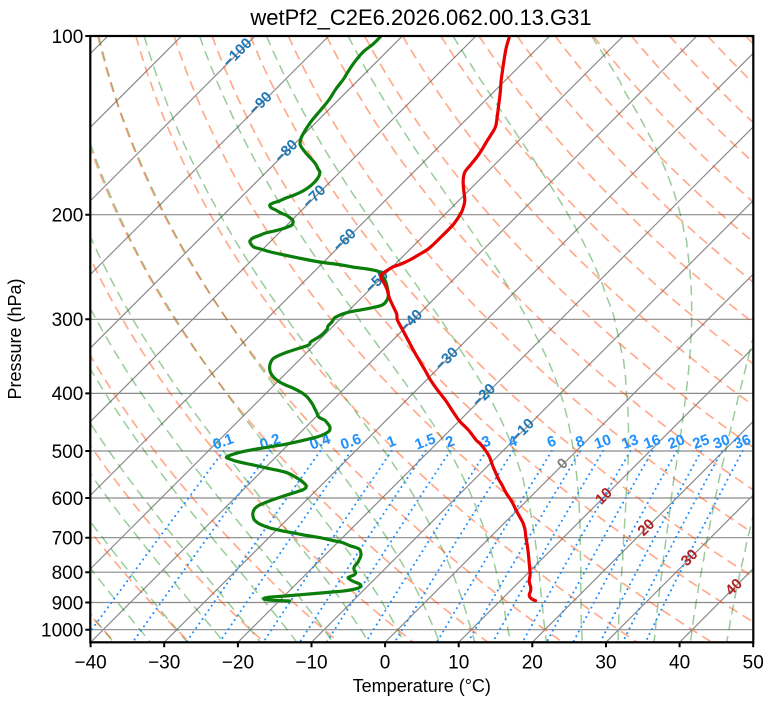 The width and height of the screenshot is (775, 713). I want to click on svg-text: Pressure (hPa), so click(15, 338).